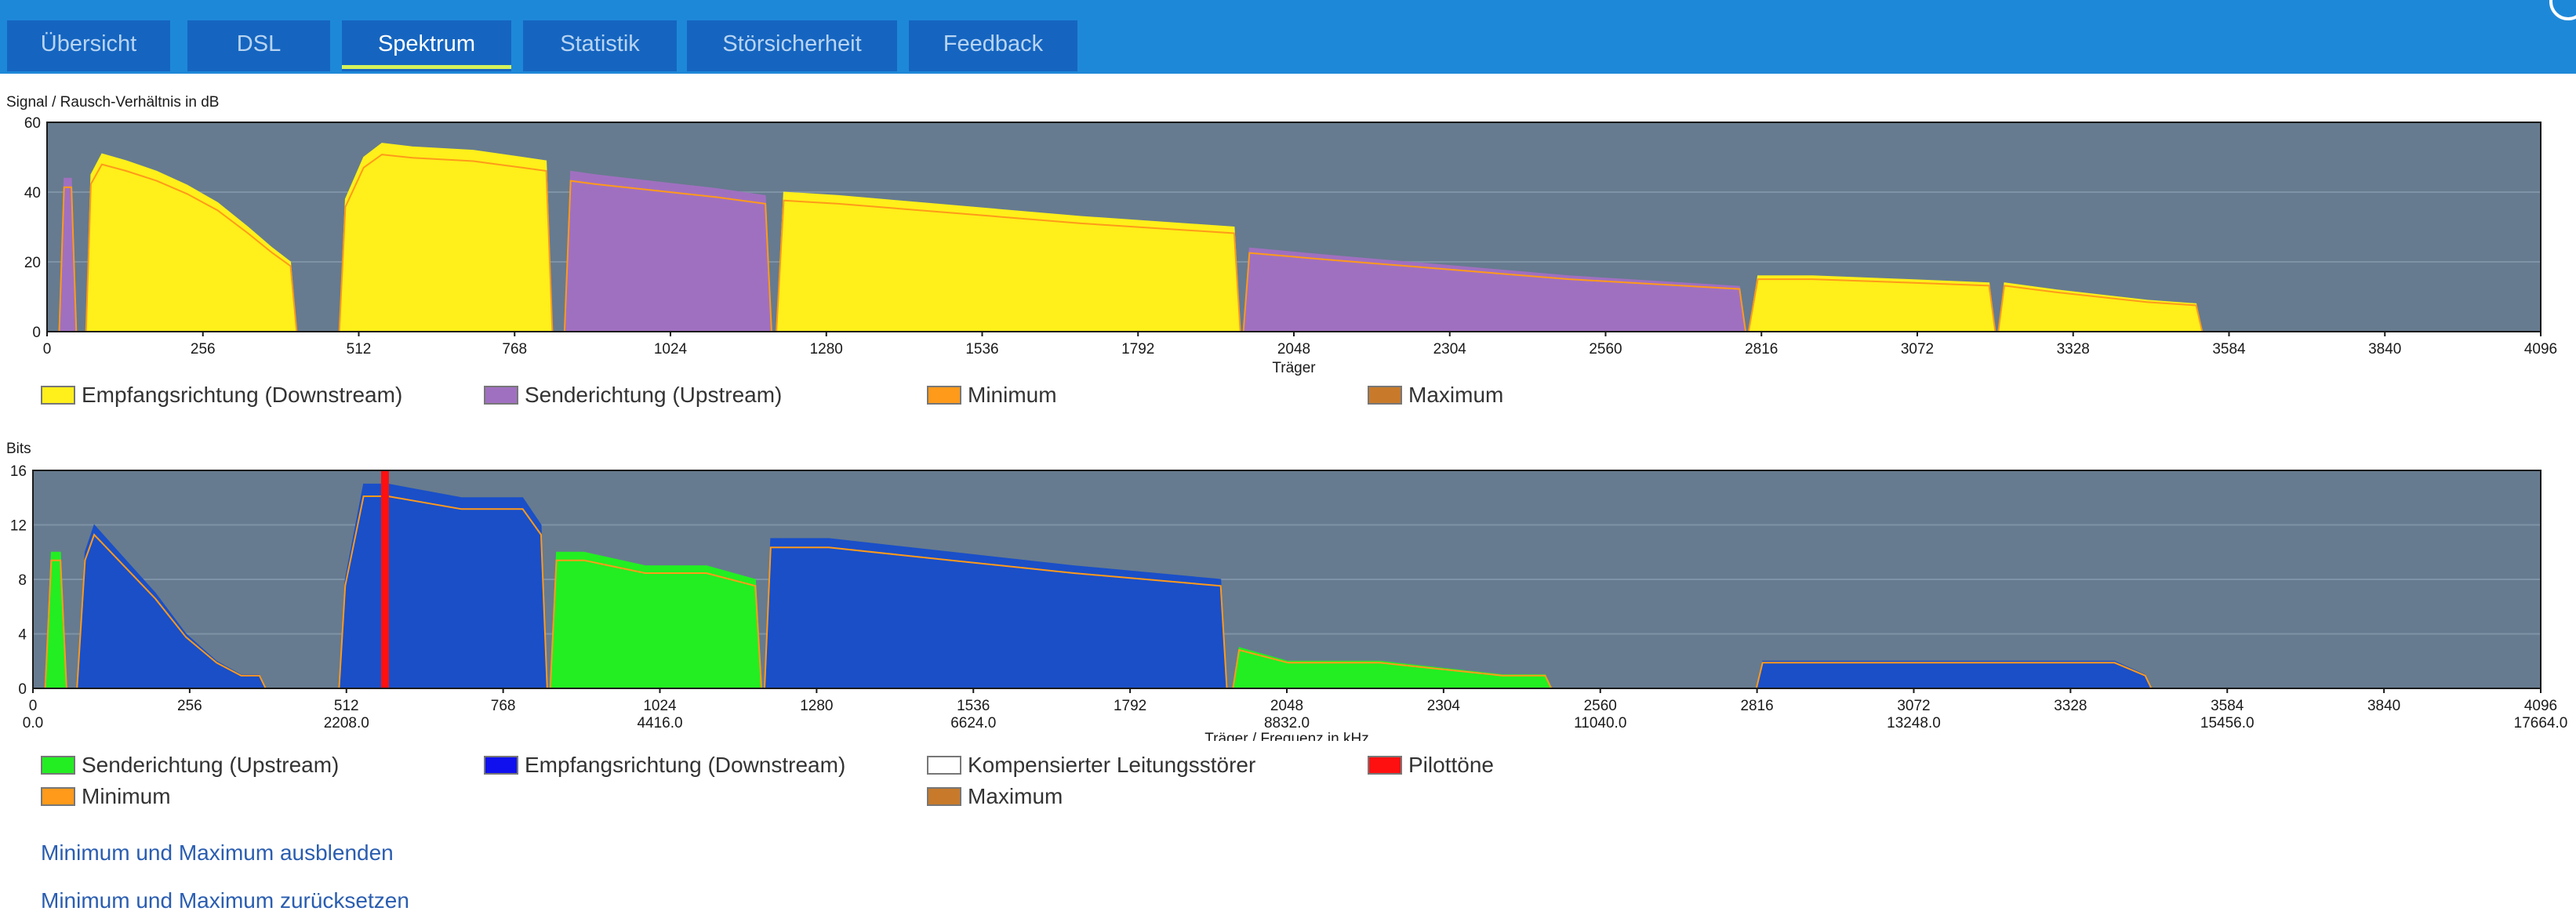 This screenshot has height=922, width=2576. I want to click on y-tick-label: 40, so click(32, 193).